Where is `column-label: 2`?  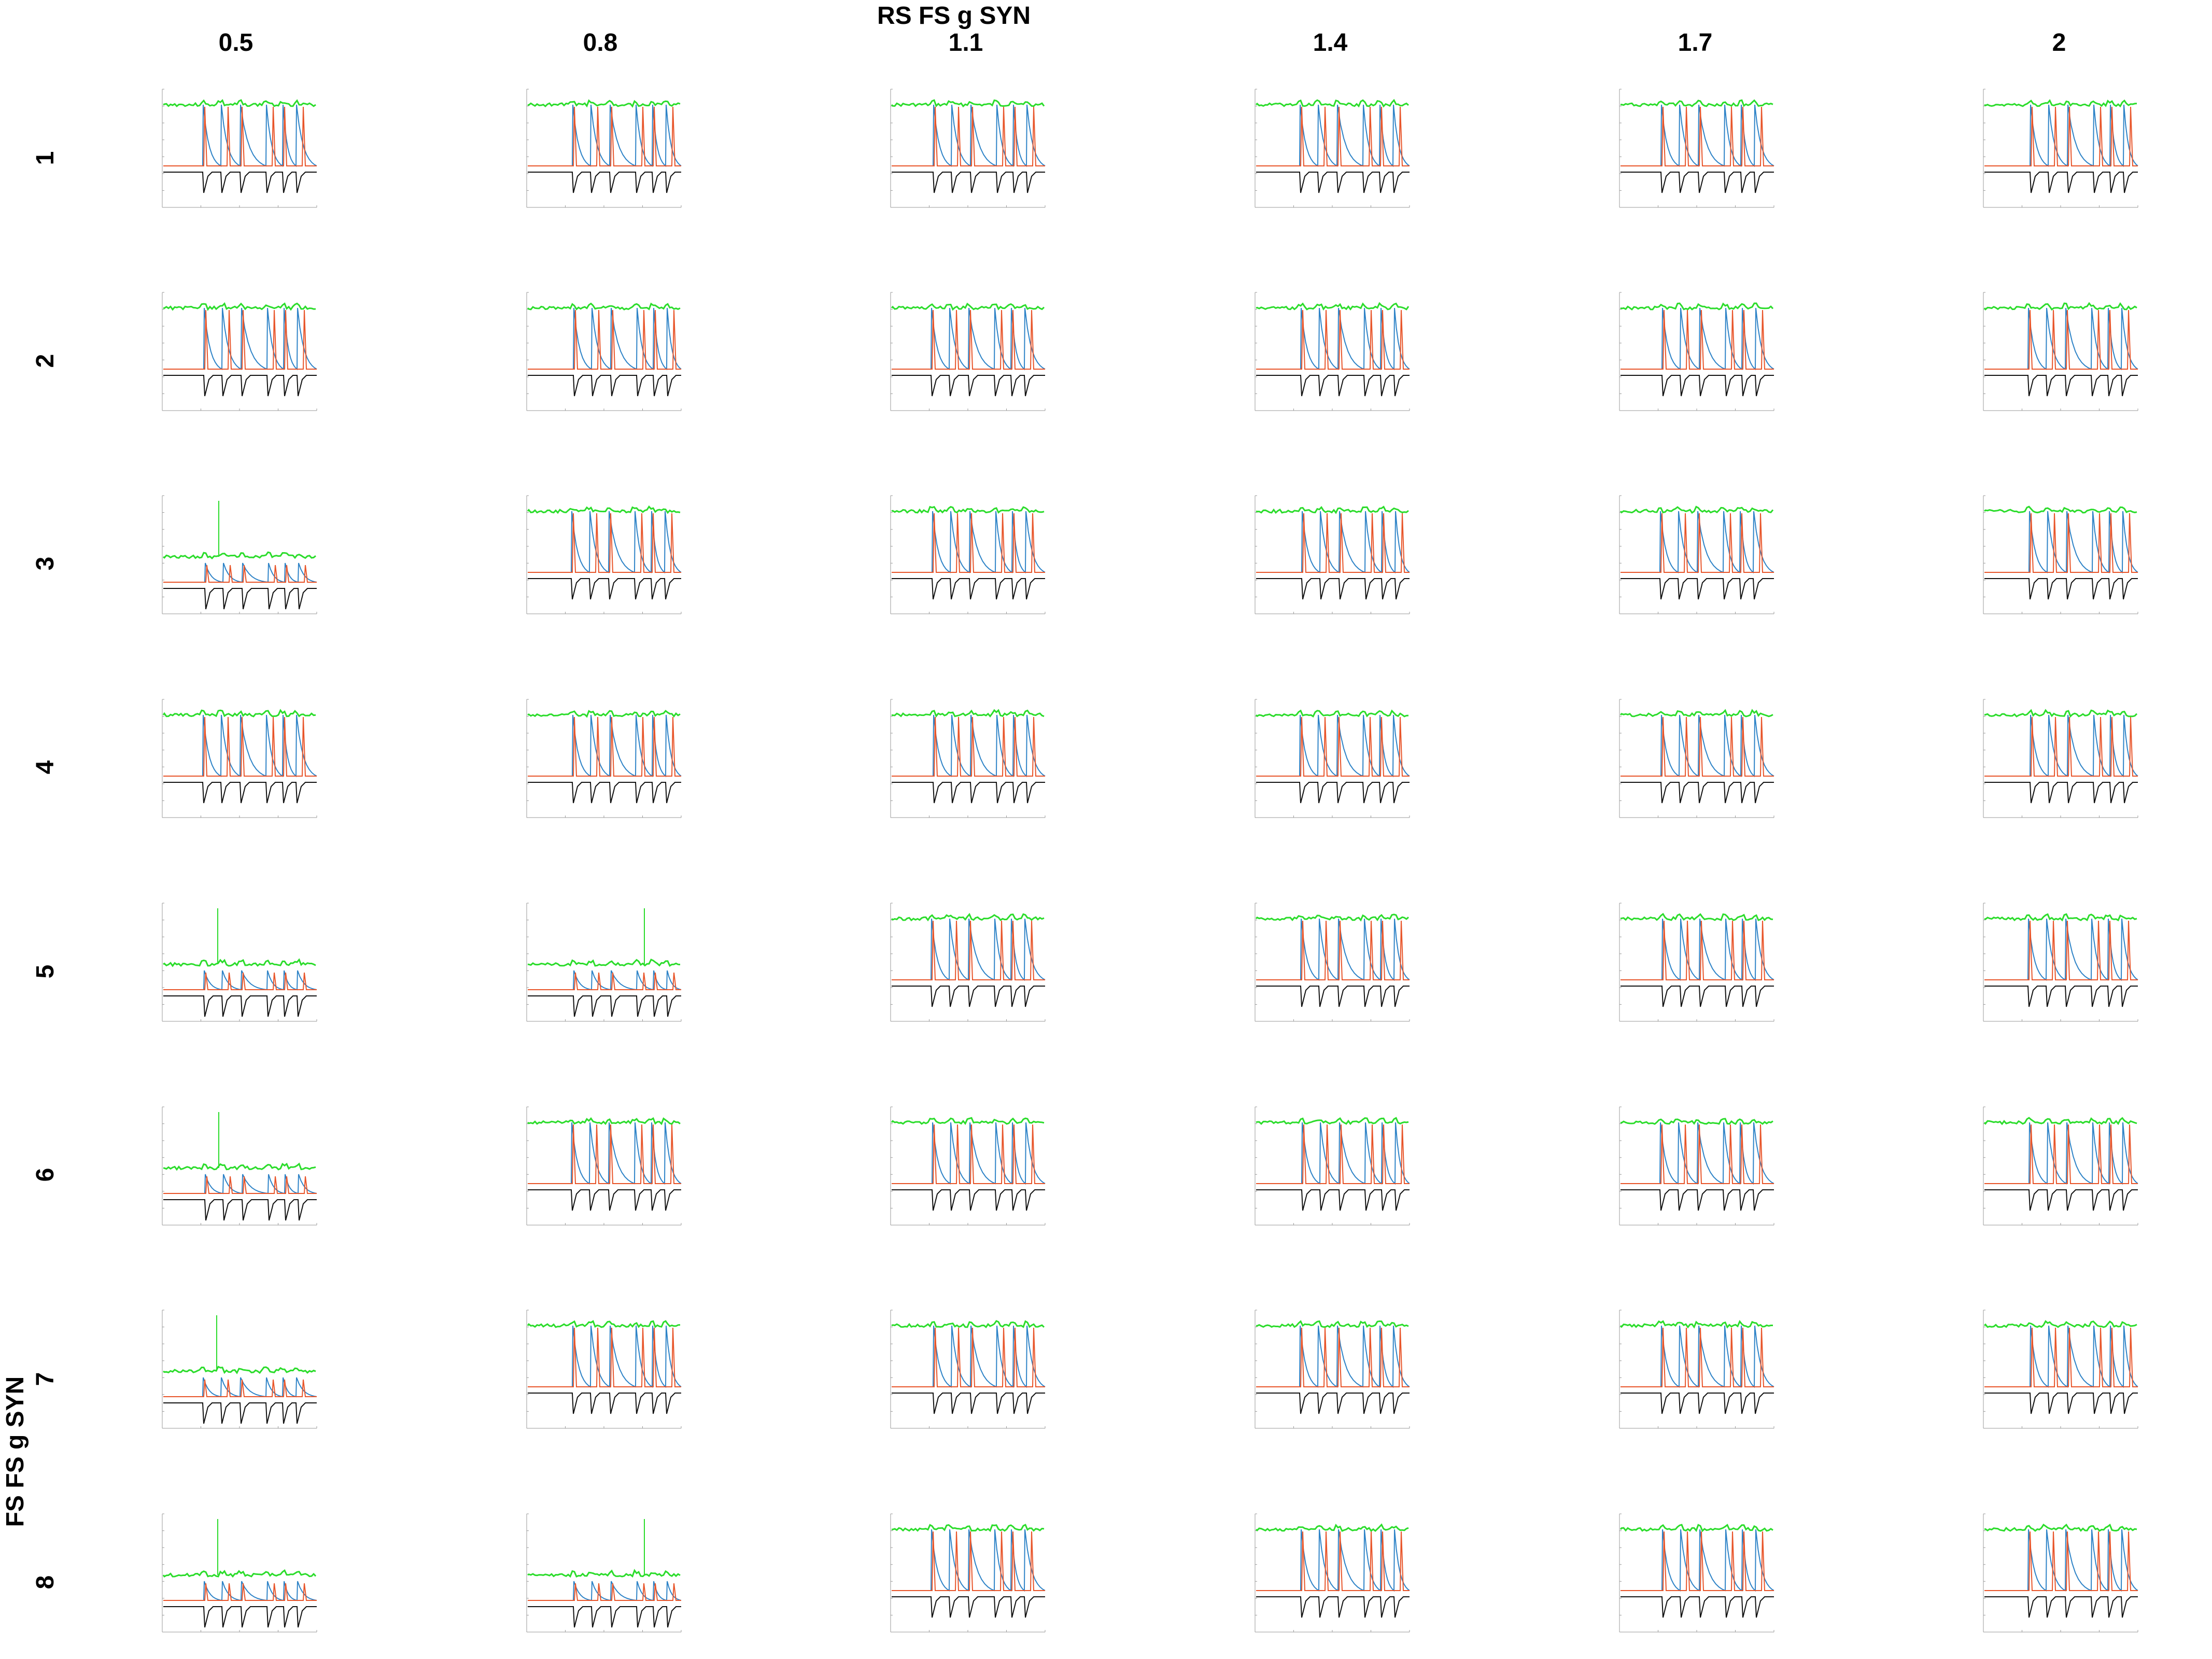
column-label: 2 is located at coordinates (2059, 43).